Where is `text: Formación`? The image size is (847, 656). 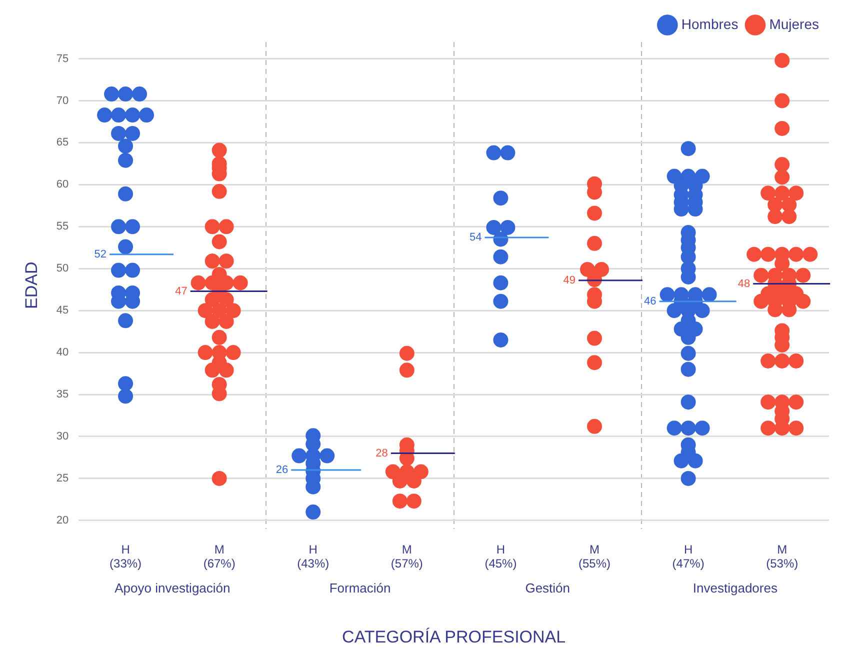 text: Formación is located at coordinates (360, 588).